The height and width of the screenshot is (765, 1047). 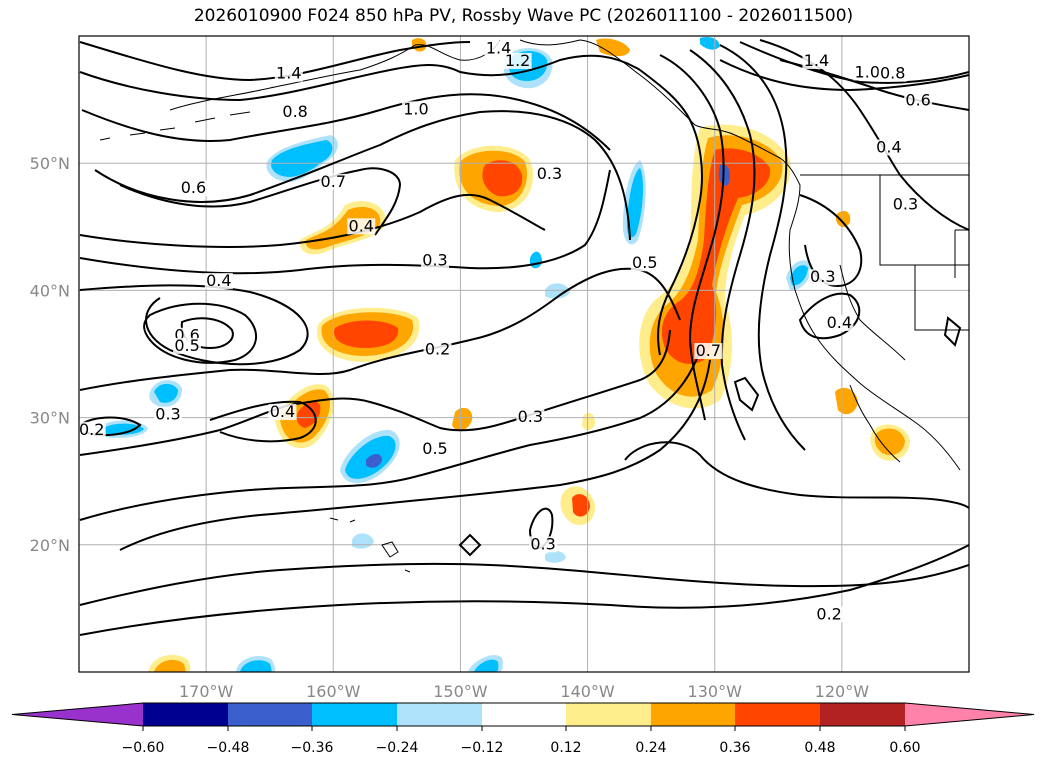 What do you see at coordinates (186, 345) in the screenshot?
I see `contour-label-text: 0.5` at bounding box center [186, 345].